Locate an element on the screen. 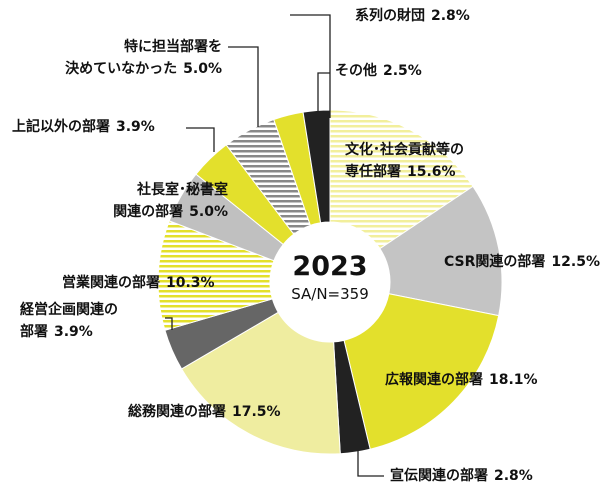  value-label: 12.5% is located at coordinates (575, 262).